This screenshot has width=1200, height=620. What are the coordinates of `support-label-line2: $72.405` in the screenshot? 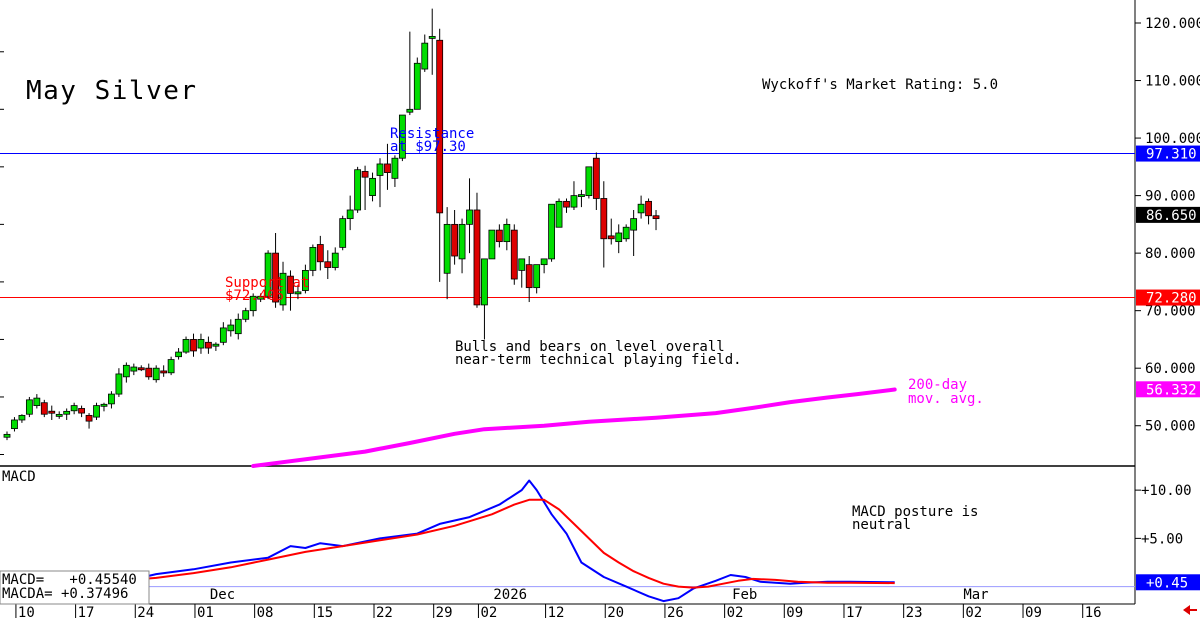 It's located at (254, 296).